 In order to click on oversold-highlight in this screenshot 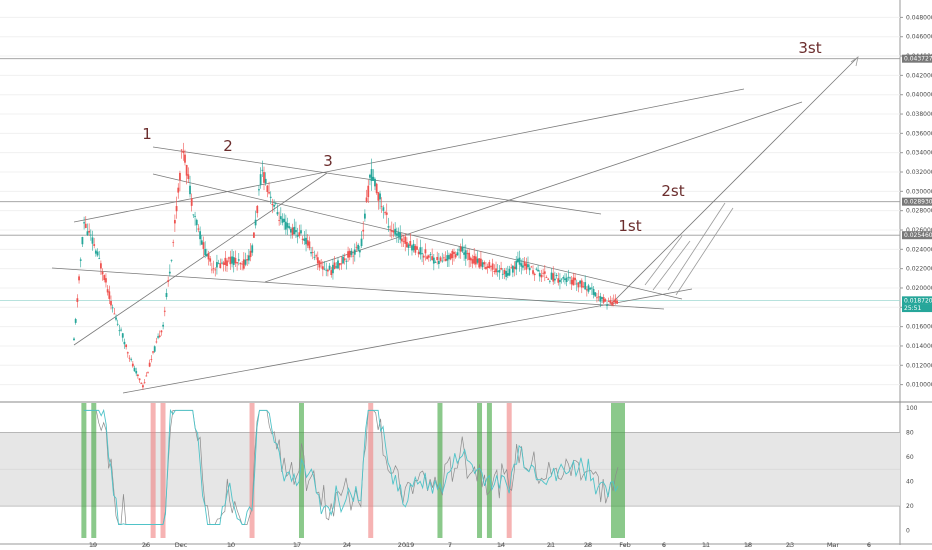, I will do `click(84, 470)`.